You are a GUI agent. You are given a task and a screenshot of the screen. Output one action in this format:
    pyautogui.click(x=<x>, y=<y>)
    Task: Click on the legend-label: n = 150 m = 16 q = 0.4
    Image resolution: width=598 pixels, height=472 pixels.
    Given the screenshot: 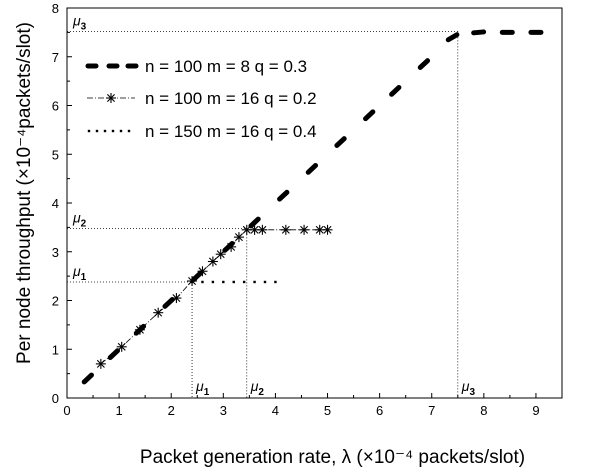 What is the action you would take?
    pyautogui.click(x=231, y=131)
    